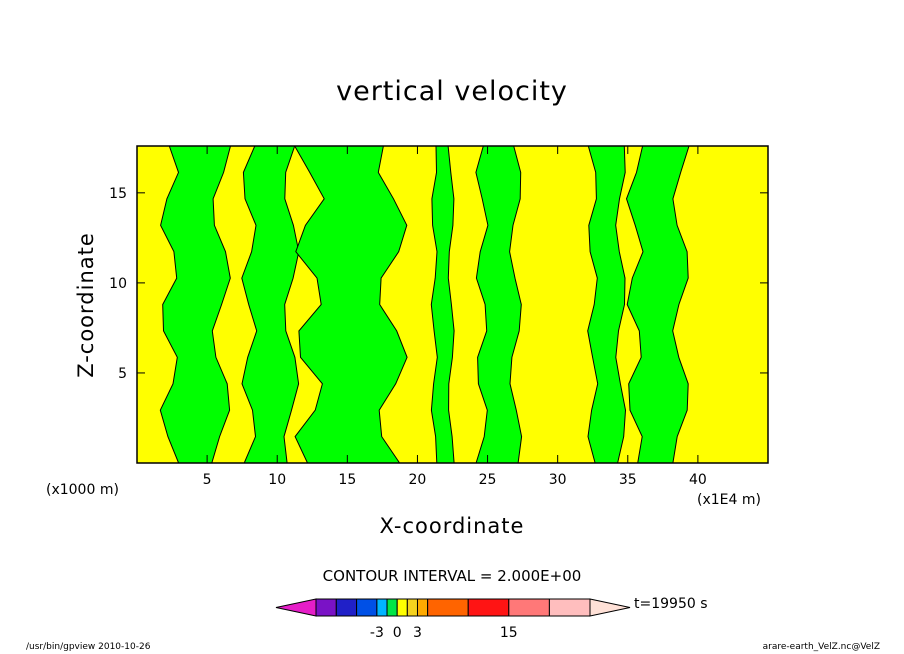  I want to click on x-tick-label: 10, so click(277, 480).